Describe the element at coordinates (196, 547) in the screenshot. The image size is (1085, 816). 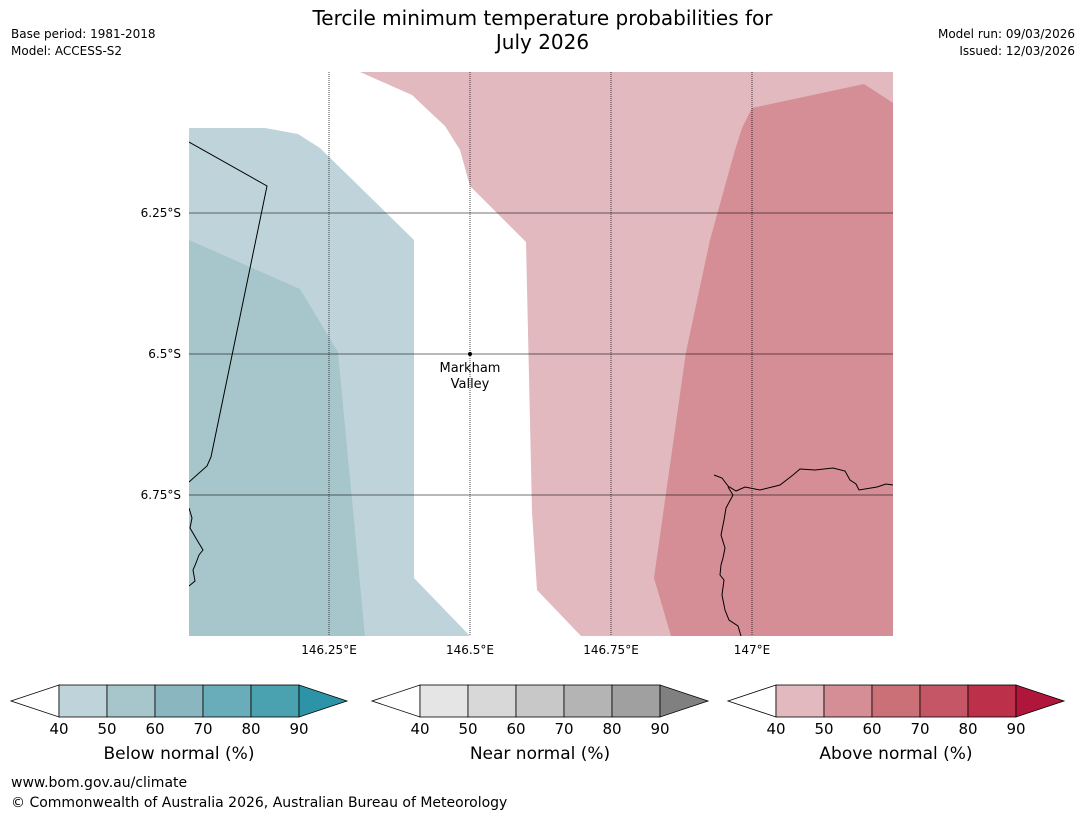
I see `coastline-west` at that location.